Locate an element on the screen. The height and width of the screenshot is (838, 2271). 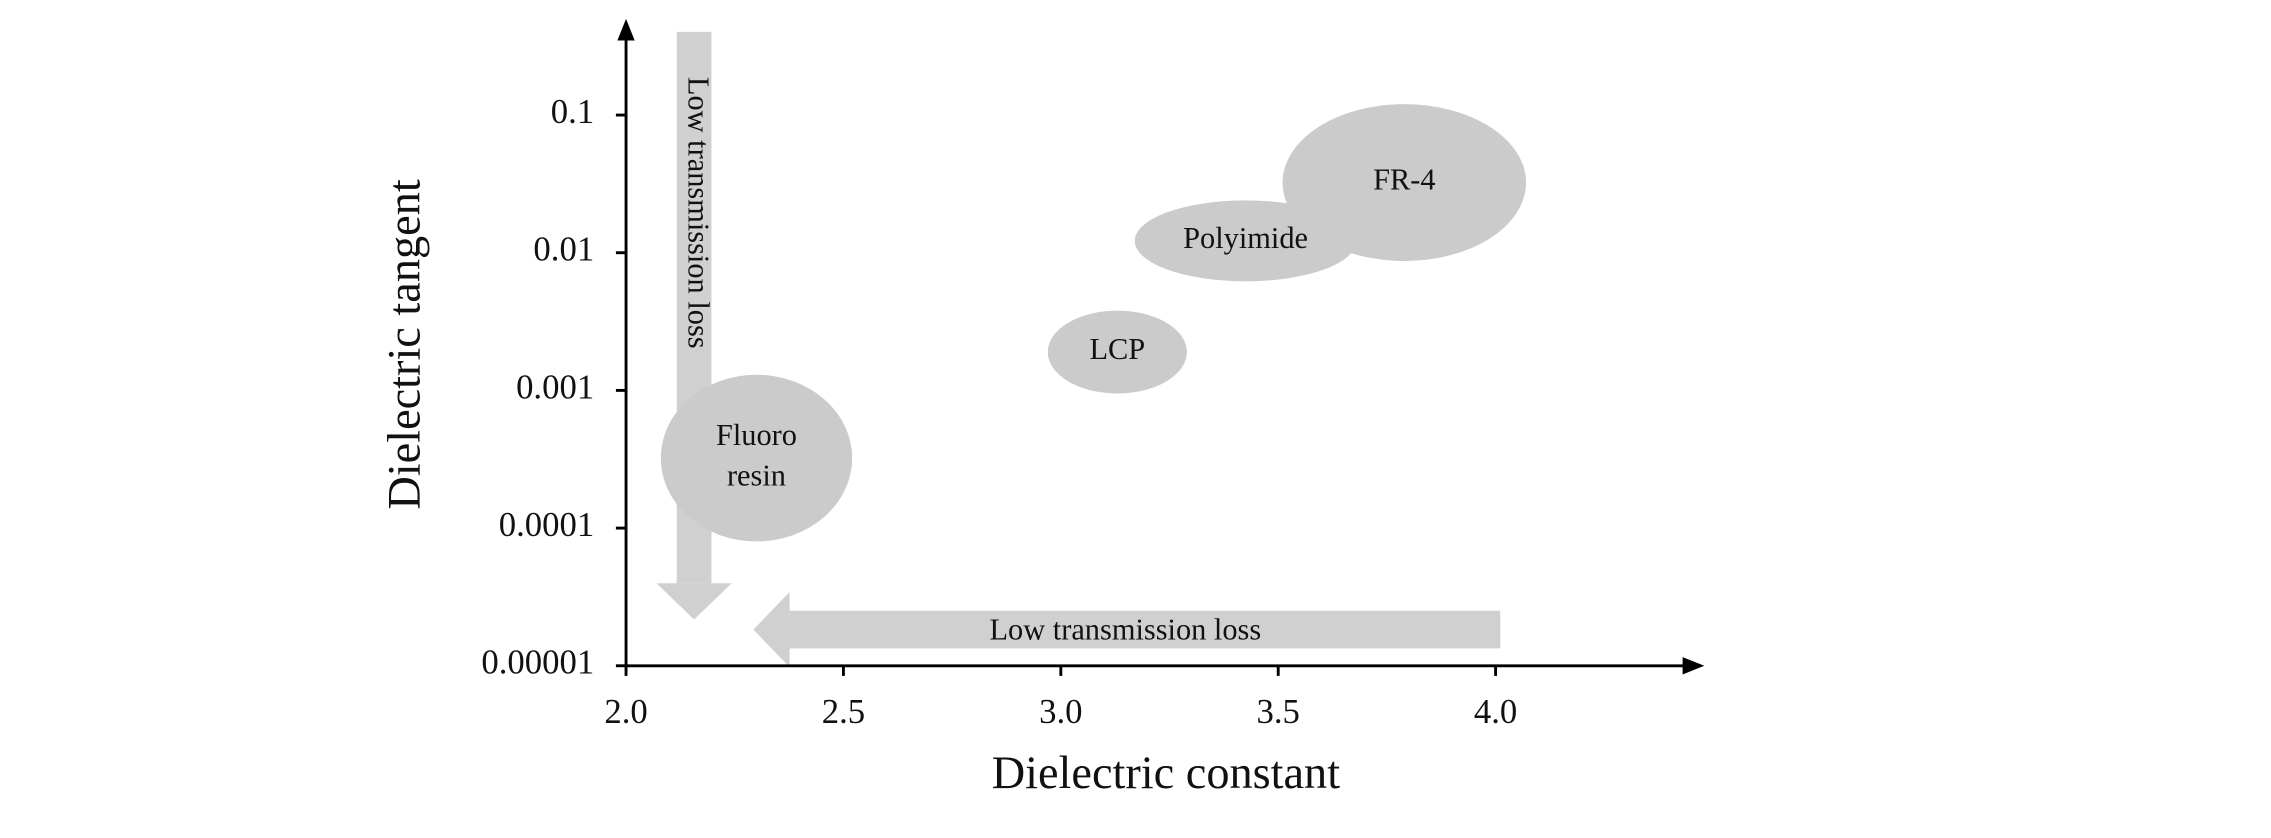
y-tick-label: 0.01 is located at coordinates (563, 249).